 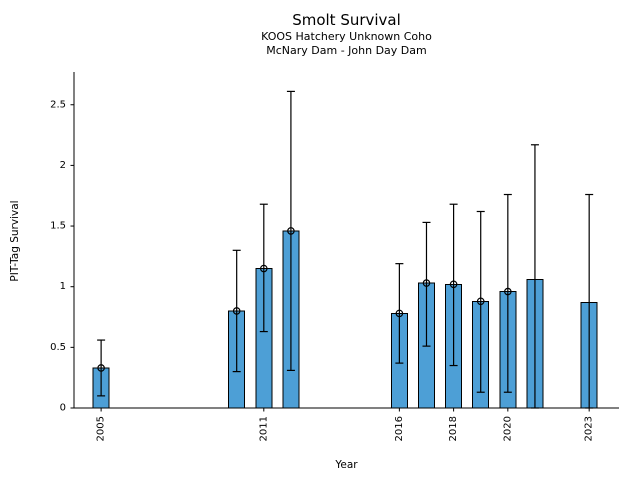 What do you see at coordinates (101, 428) in the screenshot?
I see `x-tick-label: 2005` at bounding box center [101, 428].